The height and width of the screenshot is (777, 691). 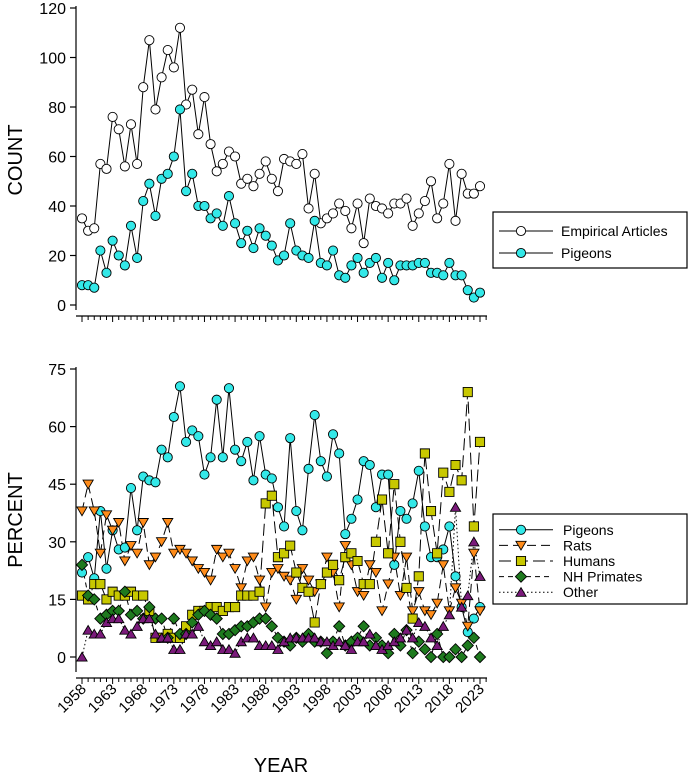 I want to click on x-tick-label: 2003, so click(x=348, y=699).